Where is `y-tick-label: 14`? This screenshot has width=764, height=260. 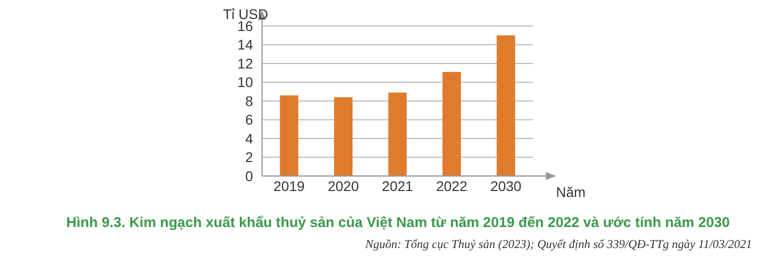
y-tick-label: 14 is located at coordinates (245, 44).